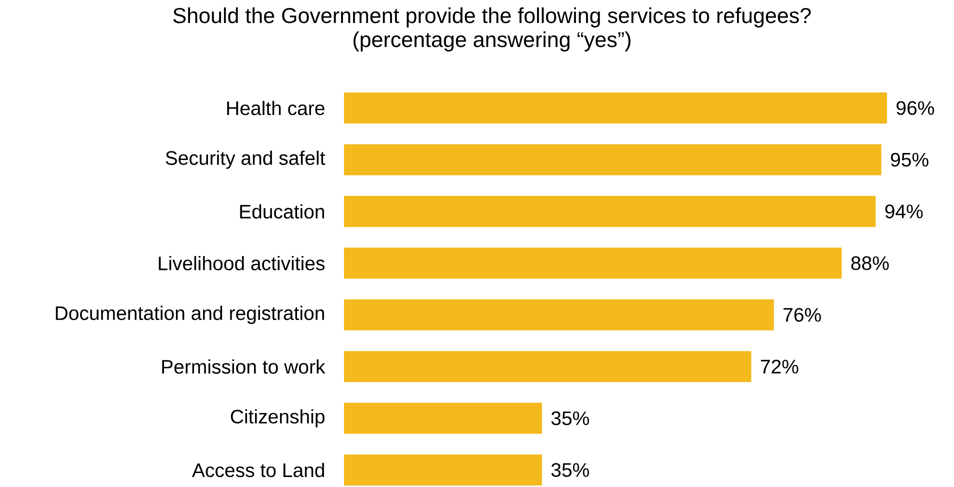 The height and width of the screenshot is (487, 954). What do you see at coordinates (492, 17) in the screenshot?
I see `chart-title: Should the Government provide the following services to refugees?` at bounding box center [492, 17].